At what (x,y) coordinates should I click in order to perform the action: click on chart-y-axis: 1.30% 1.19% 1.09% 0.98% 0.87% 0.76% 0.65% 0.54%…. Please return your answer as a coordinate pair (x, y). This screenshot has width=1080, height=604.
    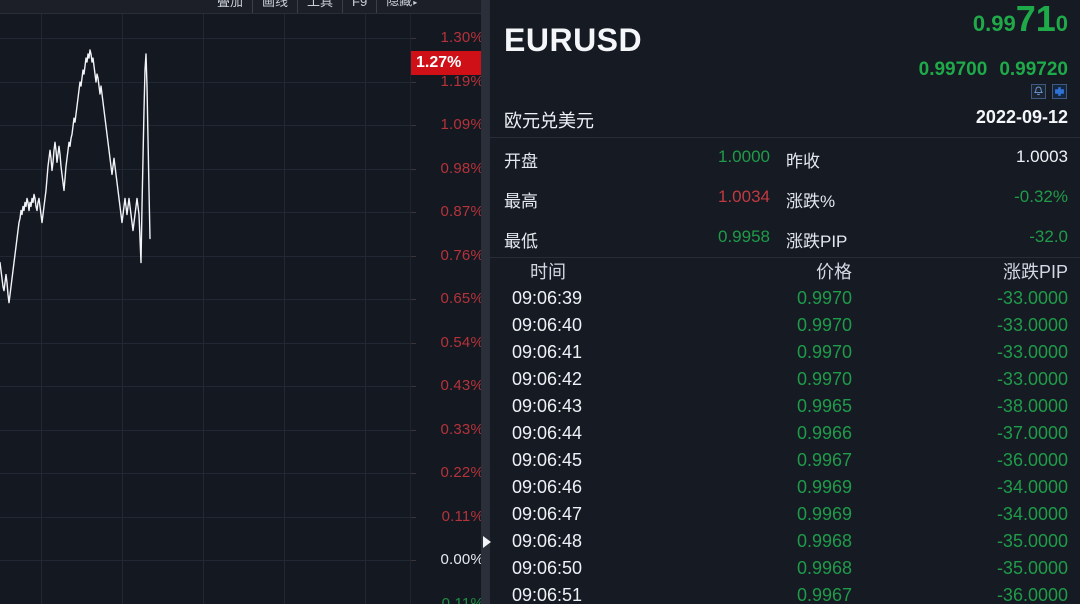
    Looking at the image, I should click on (449, 308).